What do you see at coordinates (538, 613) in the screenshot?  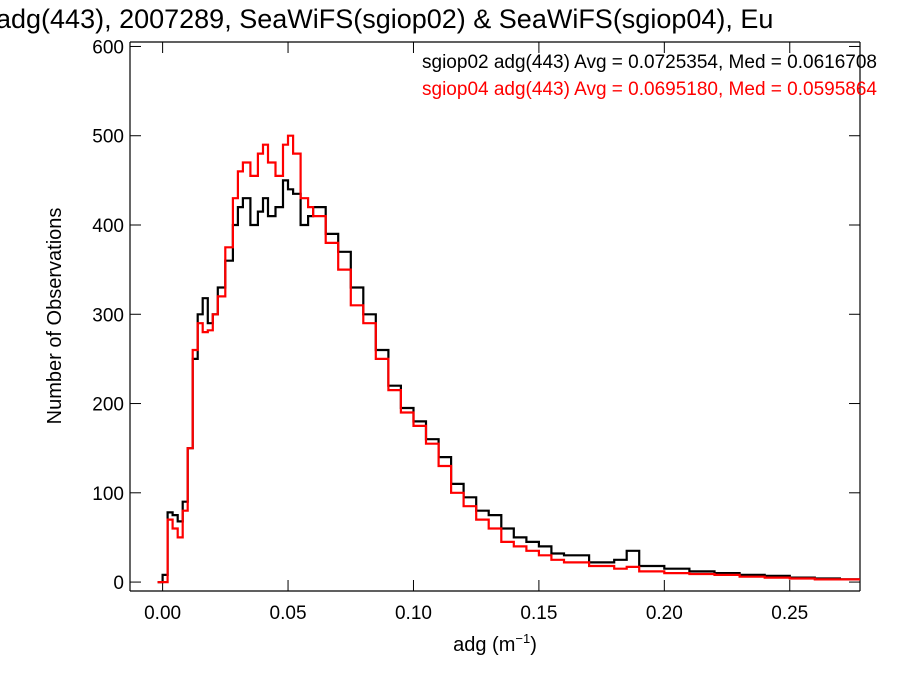 I see `x-tick-label: 0.15` at bounding box center [538, 613].